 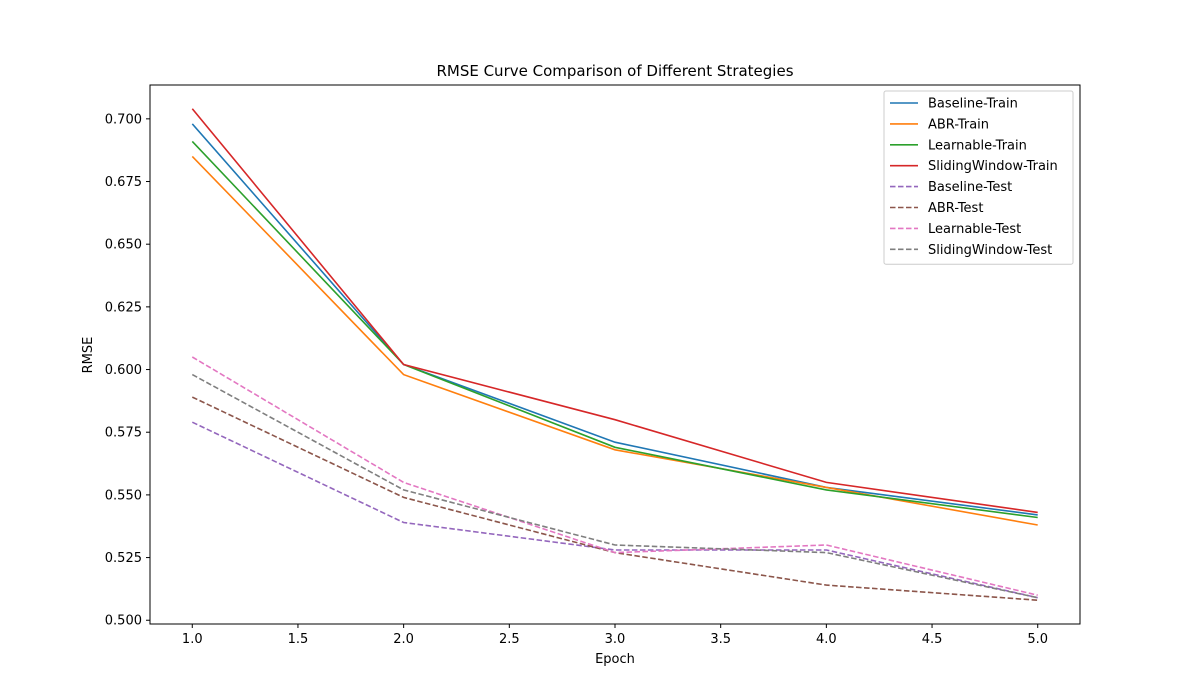 What do you see at coordinates (509, 639) in the screenshot?
I see `x-tick-label: 2.5` at bounding box center [509, 639].